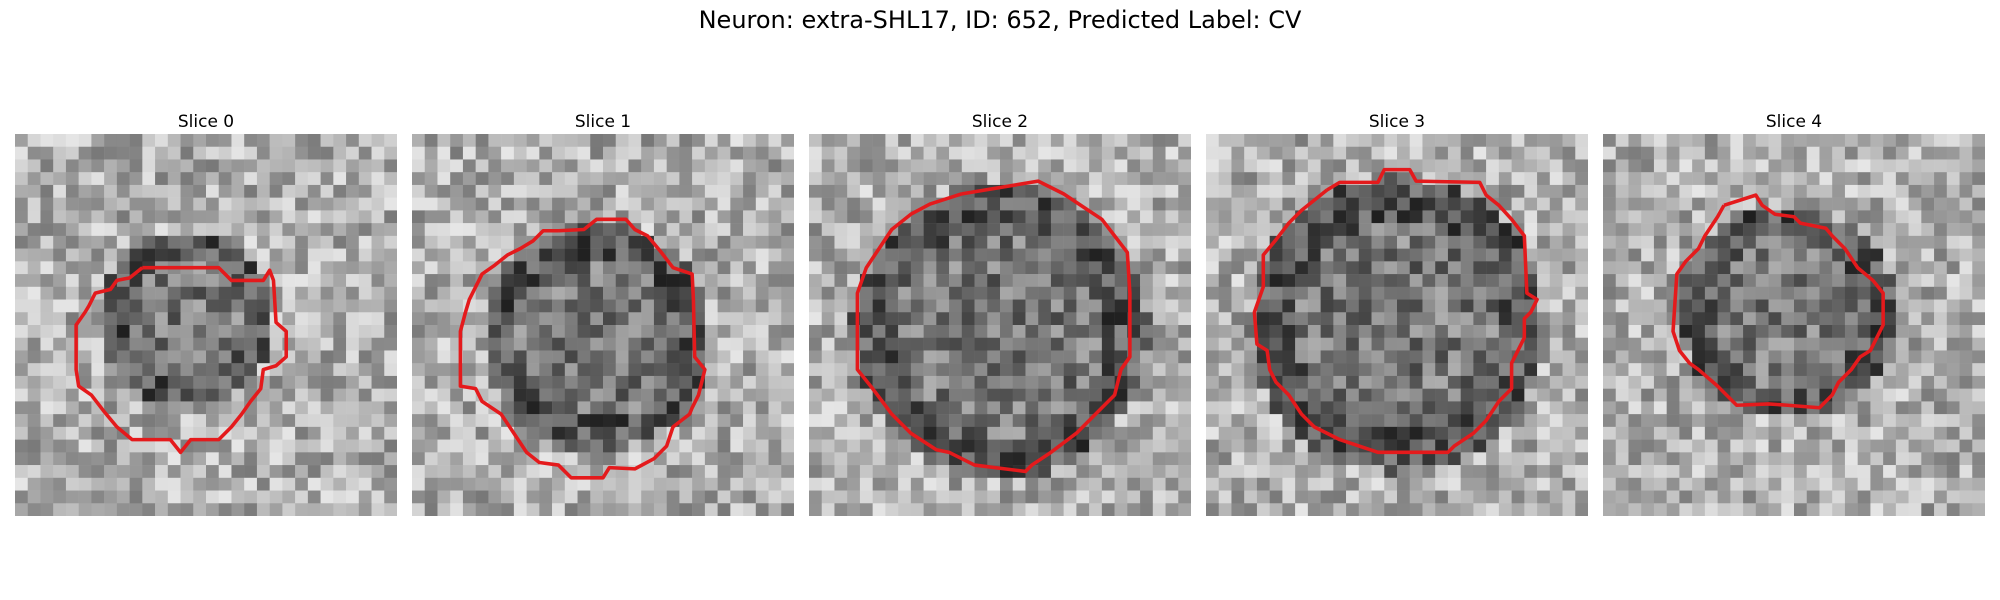 This screenshot has height=600, width=2000. I want to click on slice-panel-0: Slice 0, so click(206, 313).